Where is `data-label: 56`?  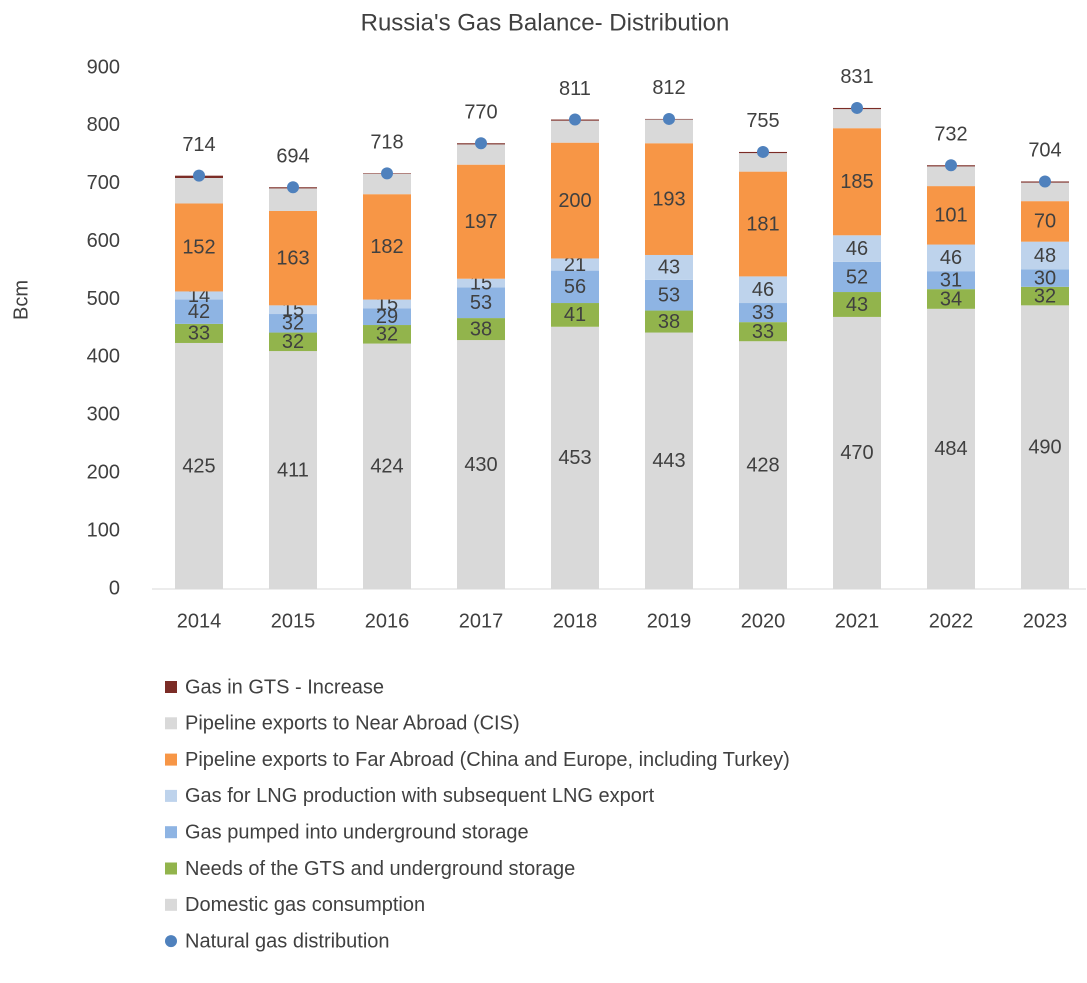
data-label: 56 is located at coordinates (575, 287).